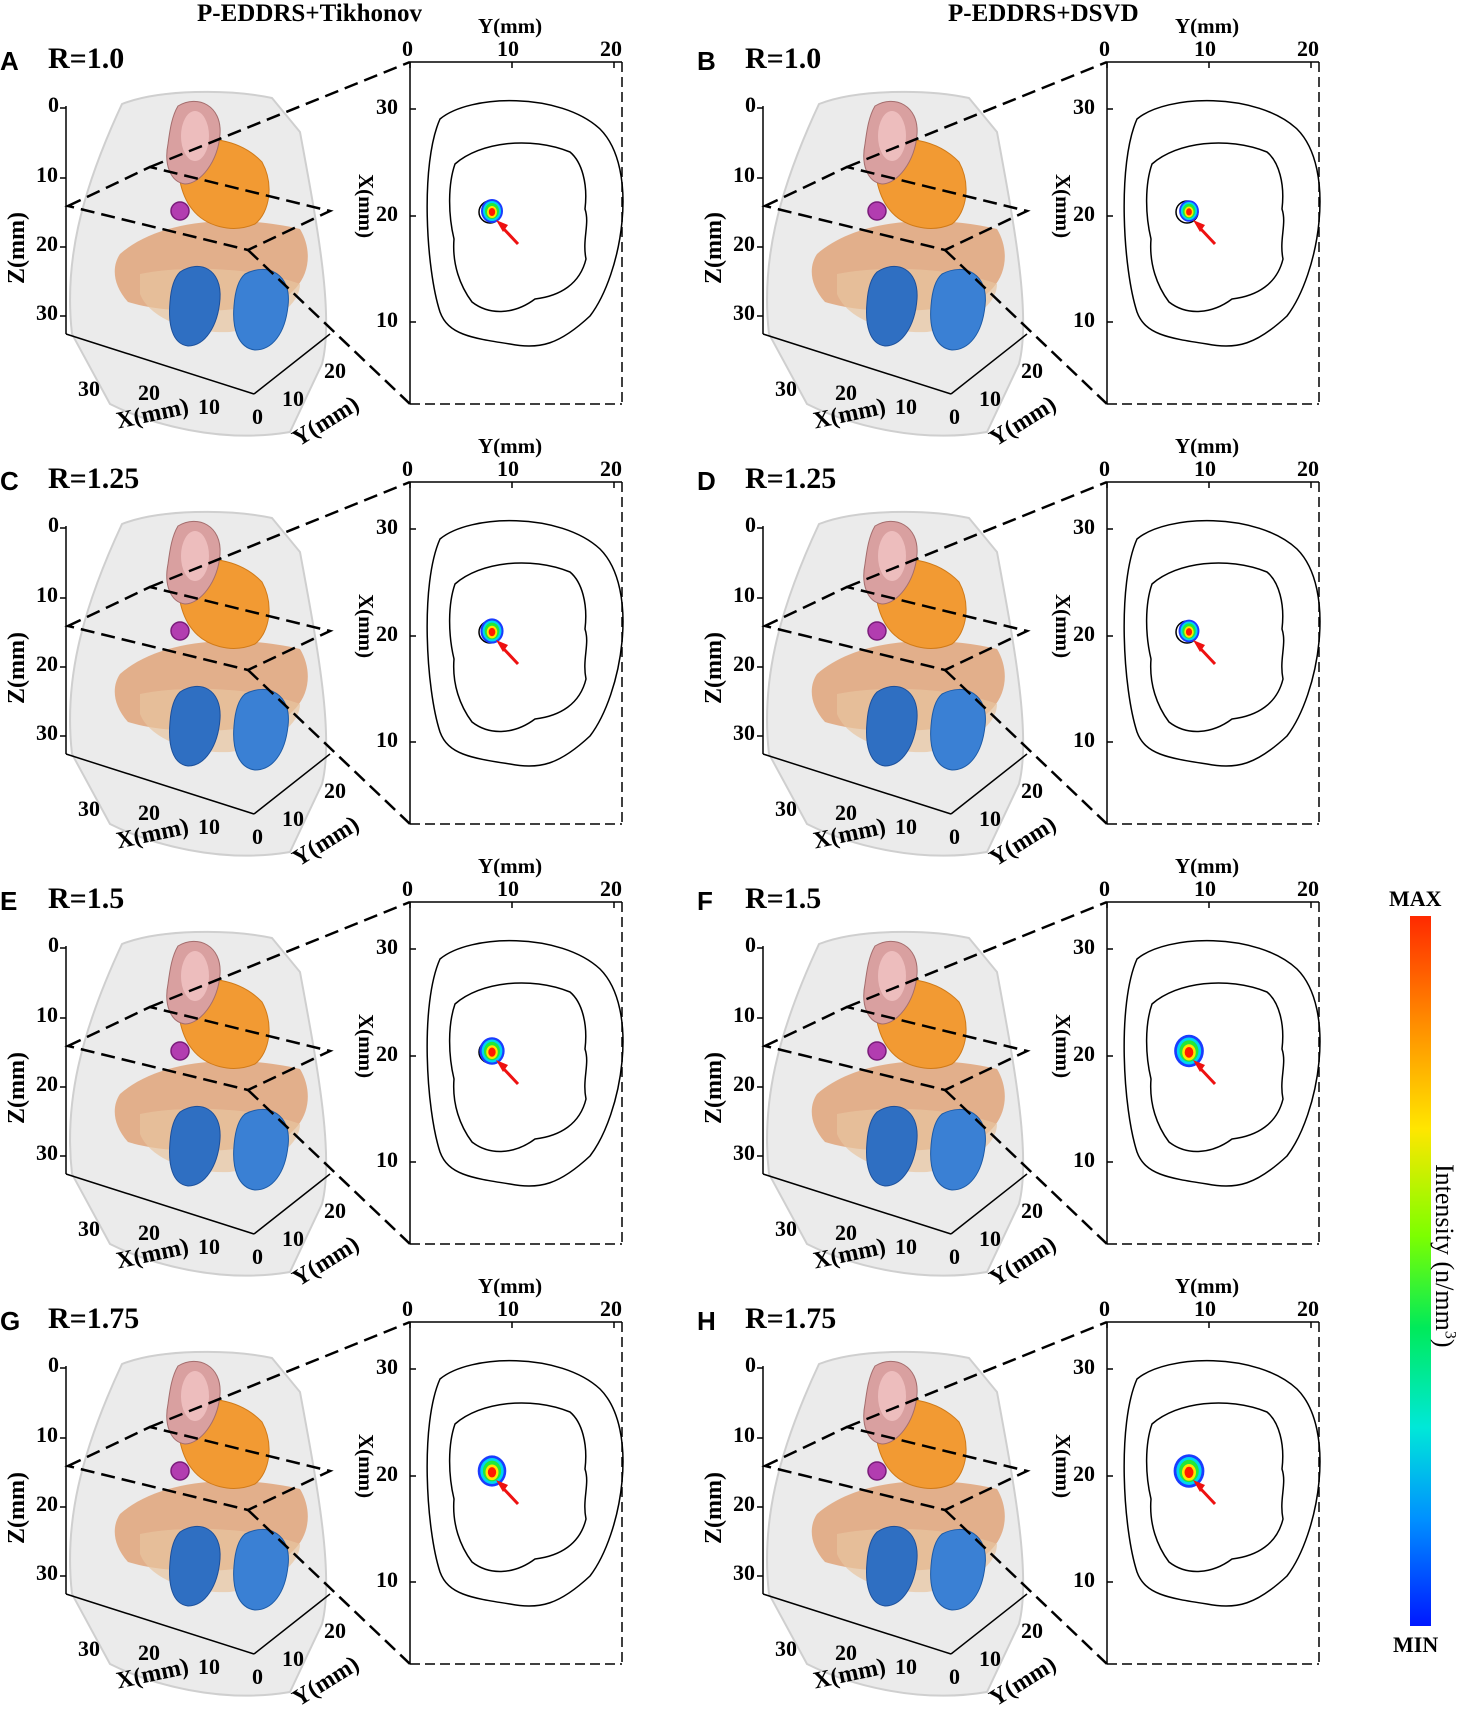 This screenshot has width=1483, height=1713. What do you see at coordinates (86, 898) in the screenshot?
I see `r-value-label: R=1.5` at bounding box center [86, 898].